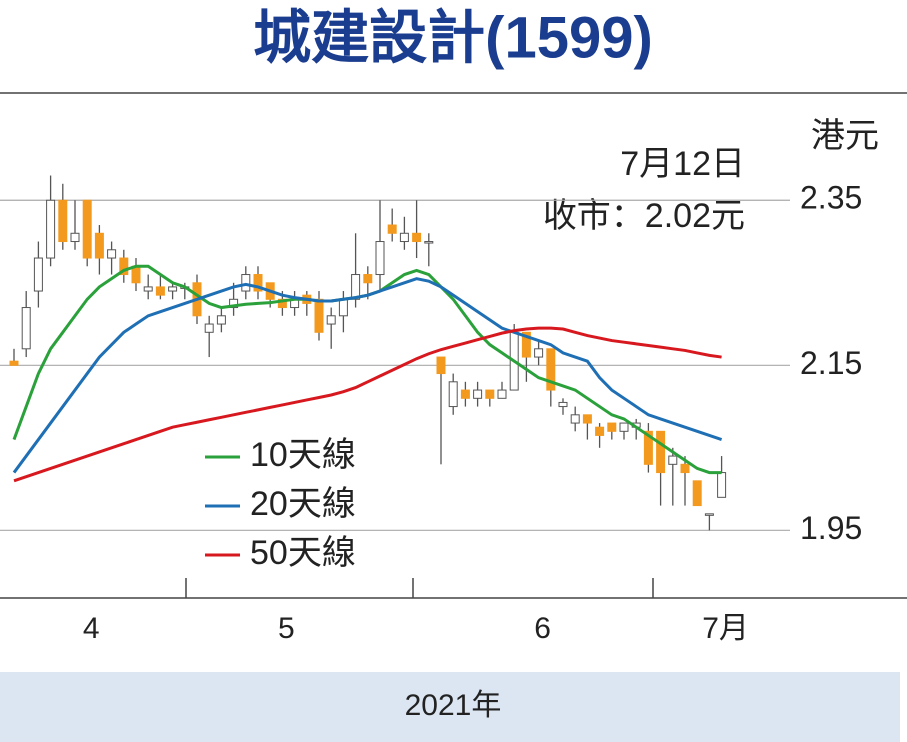  What do you see at coordinates (682, 164) in the screenshot?
I see `annotation: 7月12日` at bounding box center [682, 164].